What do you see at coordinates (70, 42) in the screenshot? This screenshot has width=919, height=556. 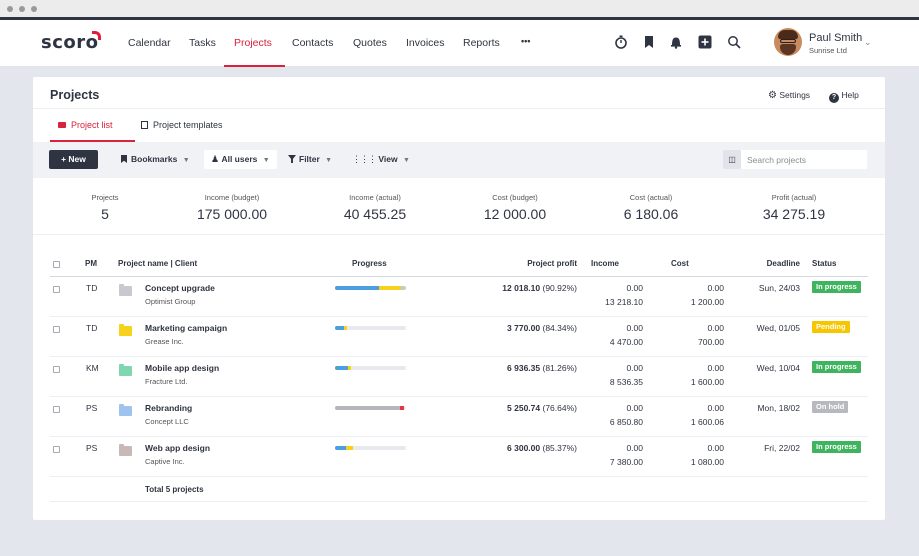 I see `logo: scoro` at bounding box center [70, 42].